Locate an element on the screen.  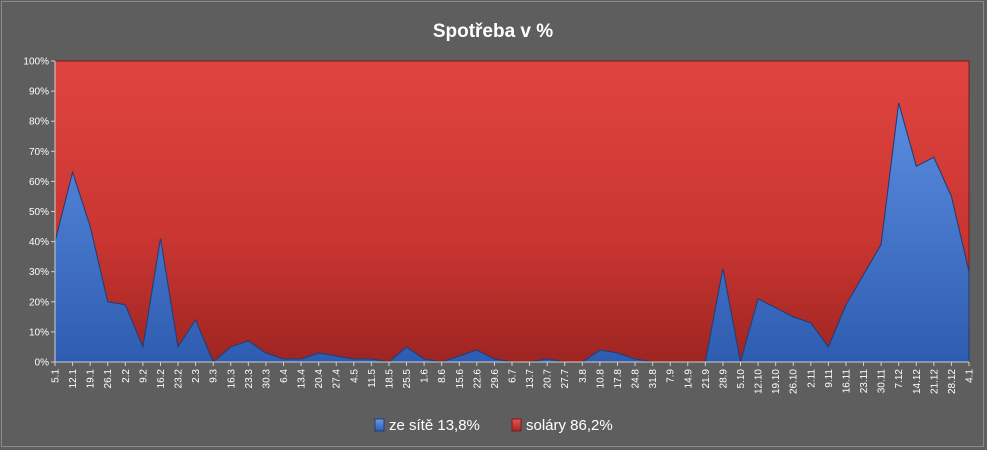
x-tick-label: 30.11 is located at coordinates (882, 381).